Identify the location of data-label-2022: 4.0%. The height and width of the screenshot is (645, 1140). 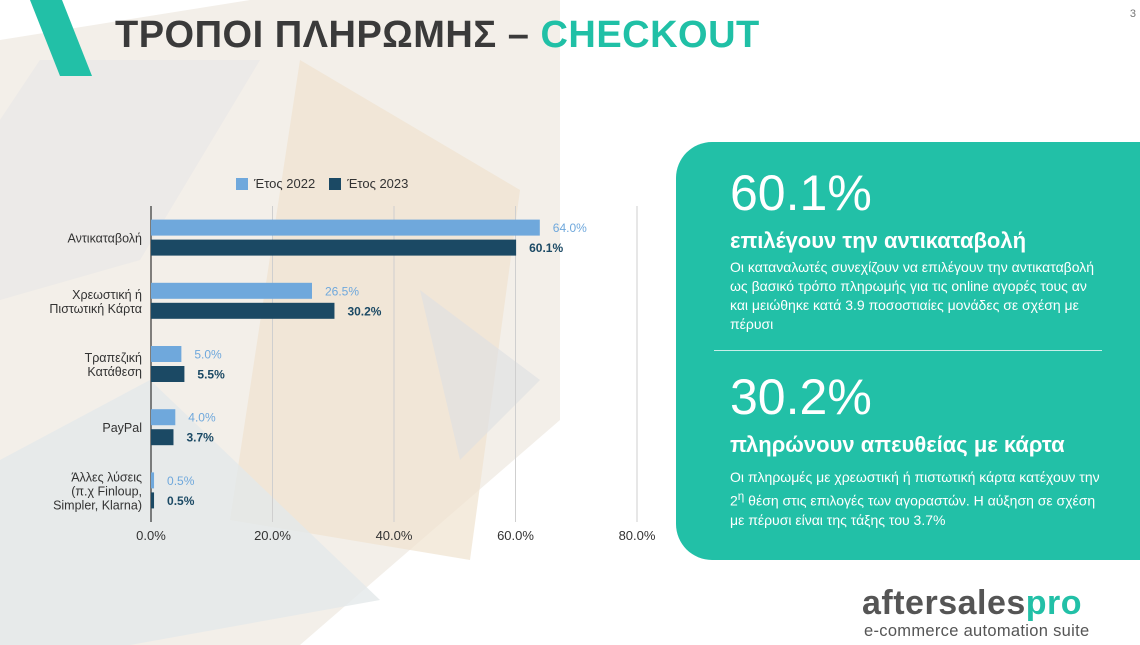
(202, 418).